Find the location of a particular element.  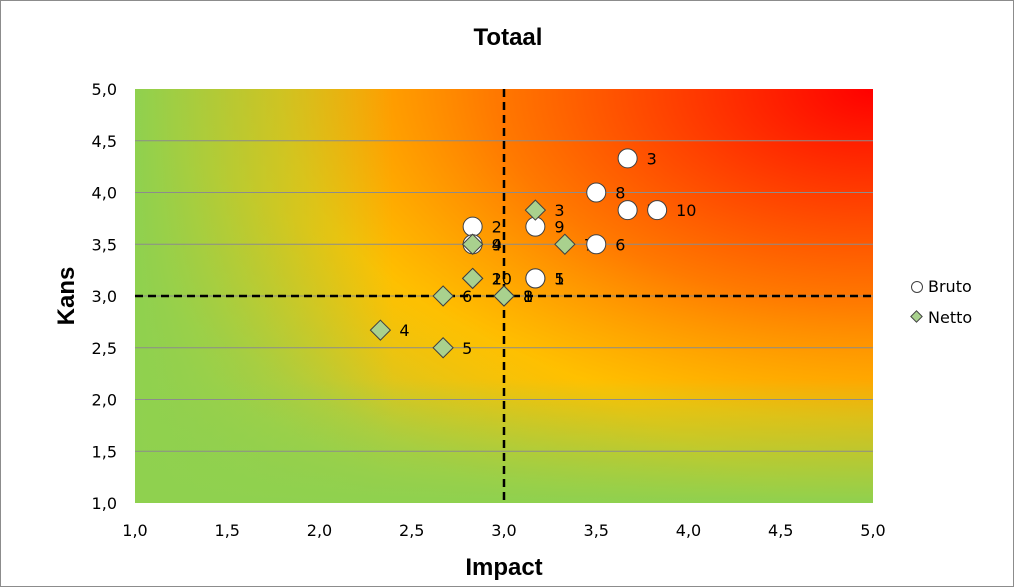

y-axis-ticks: 1,0 1,5 2,0 2,5 3,0 3,5 4,0 4,5 5,0 is located at coordinates (104, 296).